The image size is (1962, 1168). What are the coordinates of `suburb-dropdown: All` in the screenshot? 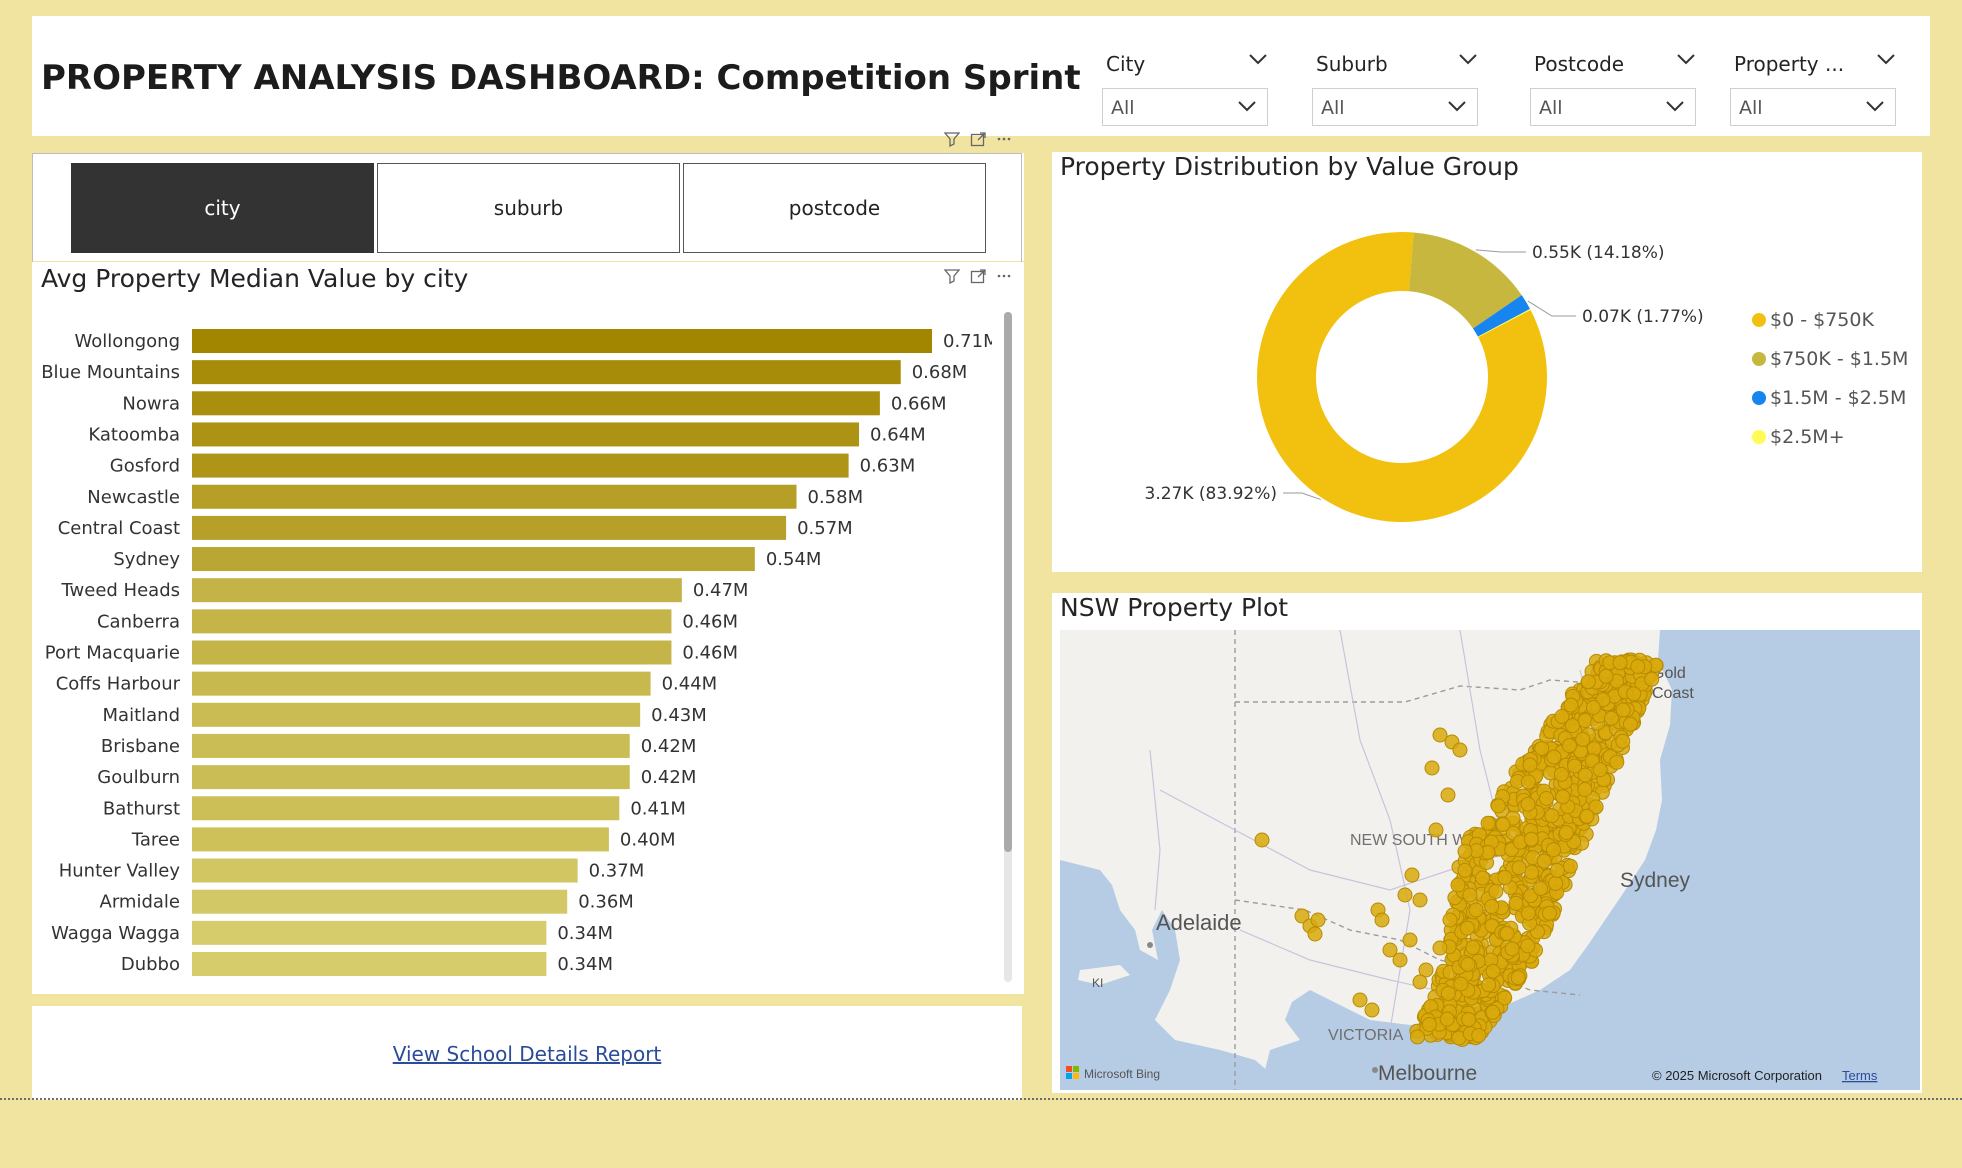 It's located at (1395, 107).